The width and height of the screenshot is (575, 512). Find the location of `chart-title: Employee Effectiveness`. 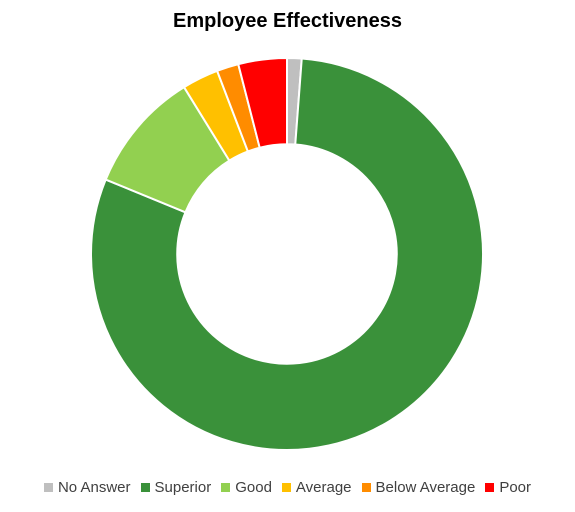

chart-title: Employee Effectiveness is located at coordinates (287, 21).